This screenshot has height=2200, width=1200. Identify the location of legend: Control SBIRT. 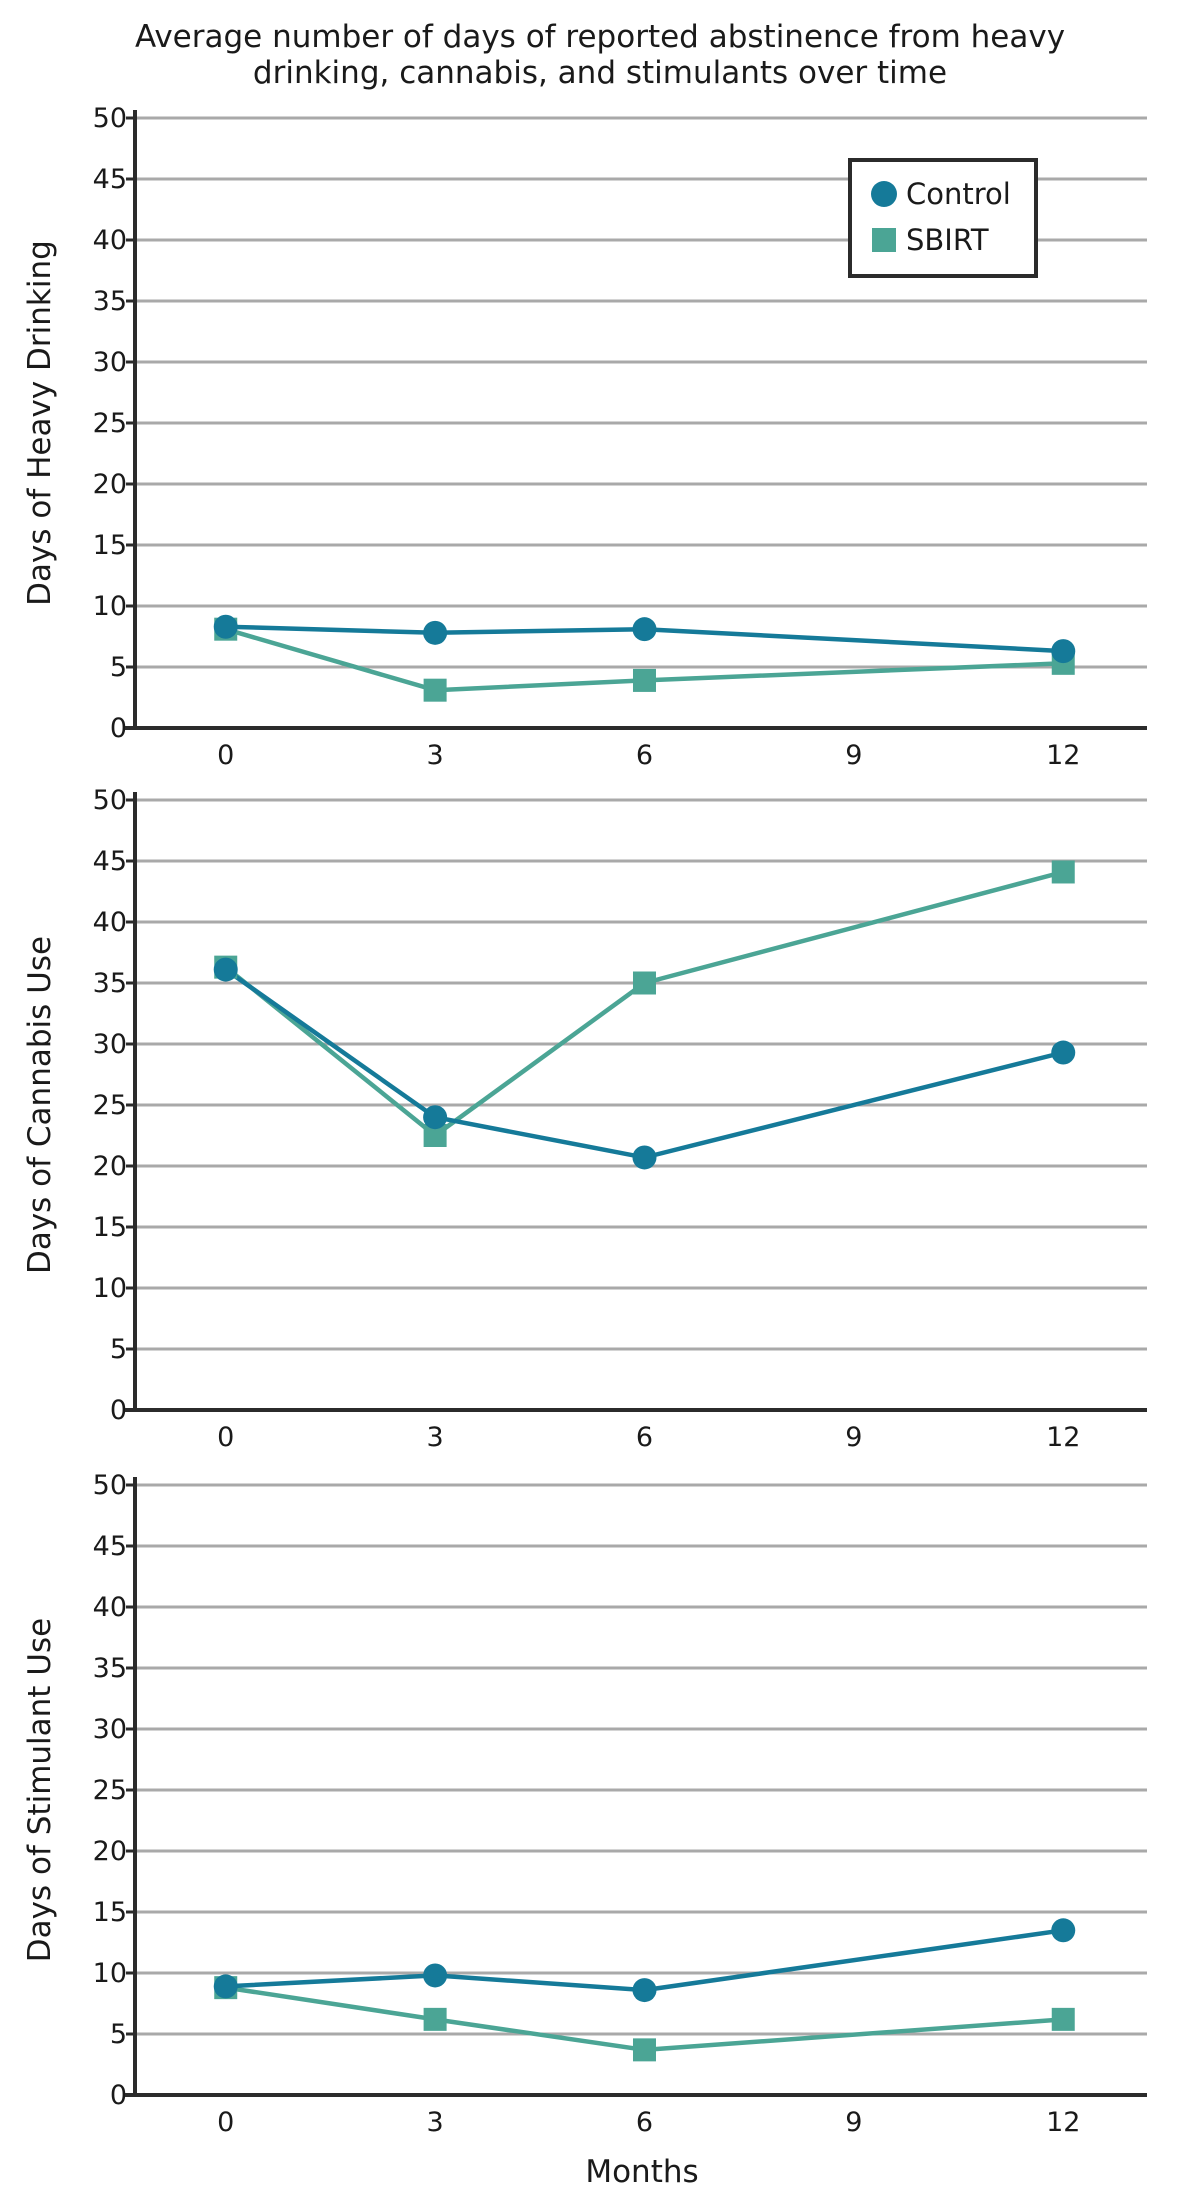
(943, 218).